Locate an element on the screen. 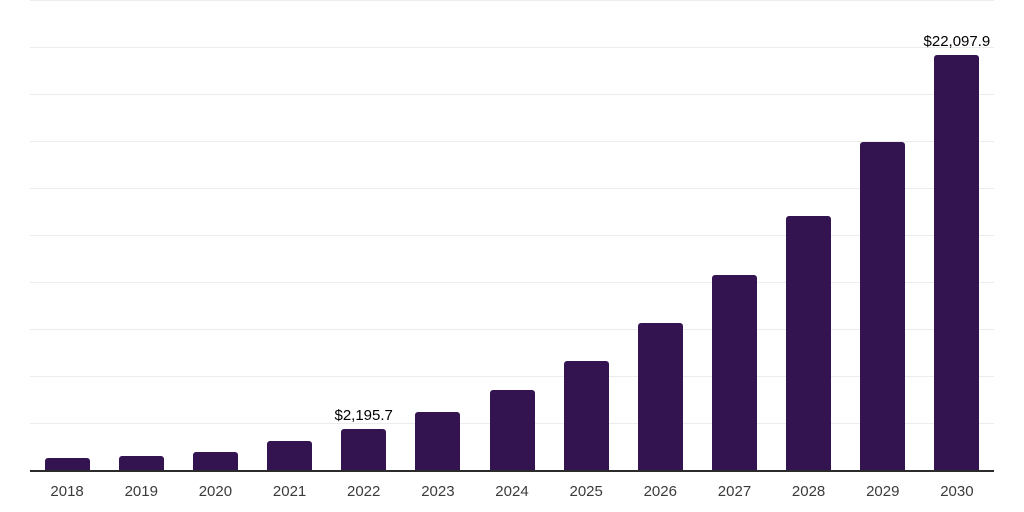  x-tick-label-2027: 2027 is located at coordinates (734, 491).